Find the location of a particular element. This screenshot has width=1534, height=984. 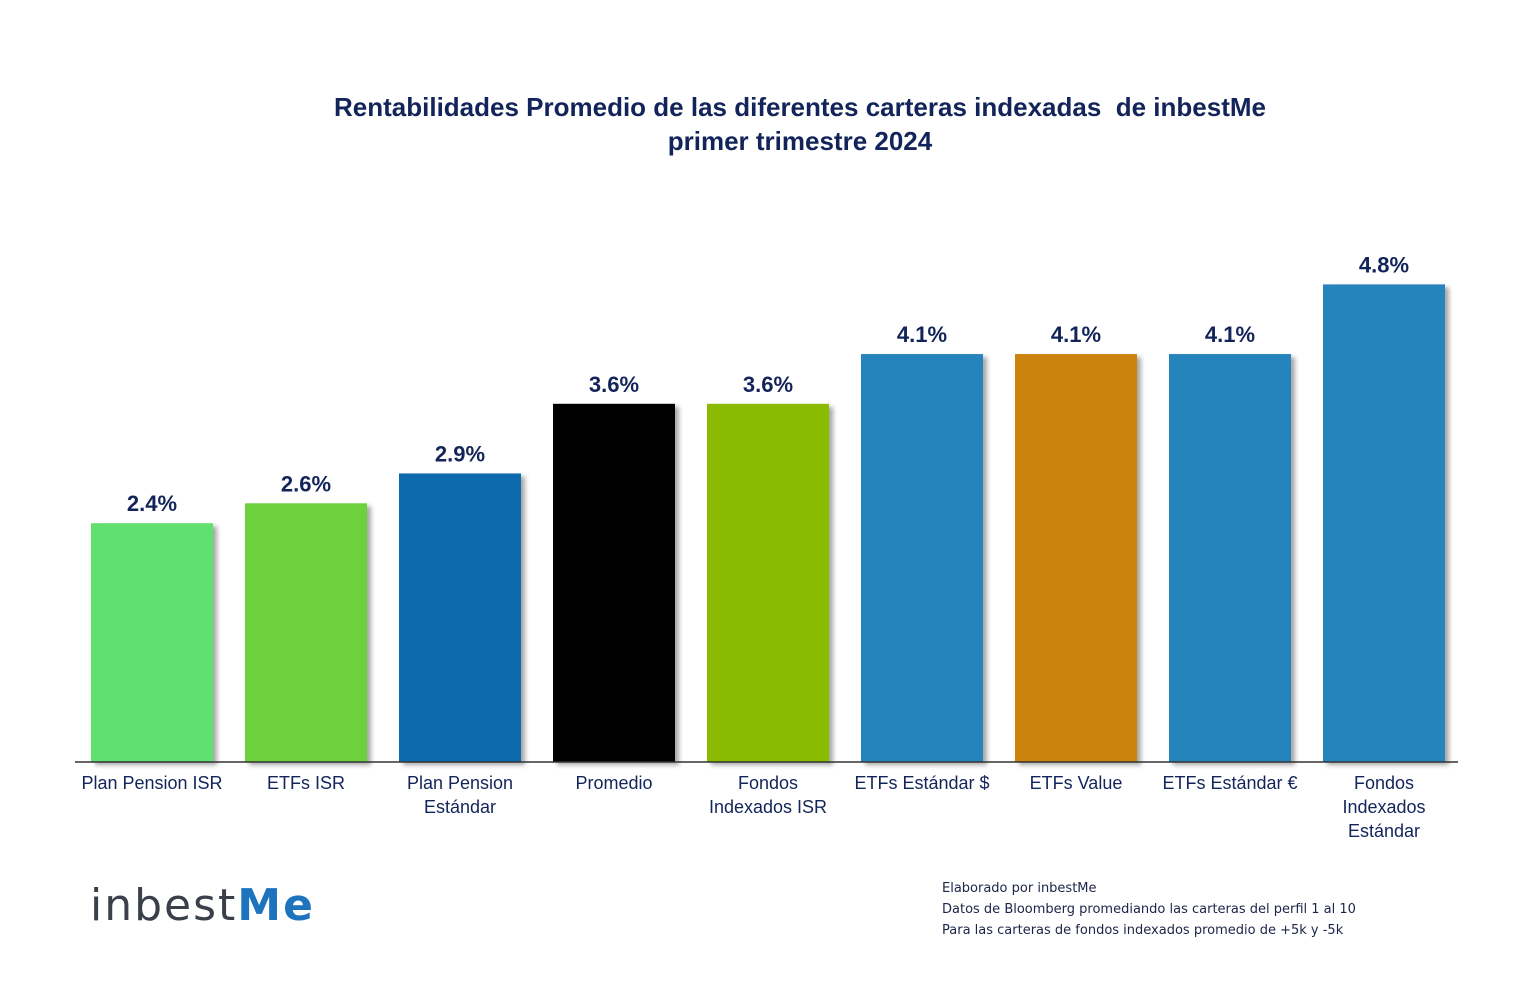

data-label-6: 4.1% is located at coordinates (922, 334).